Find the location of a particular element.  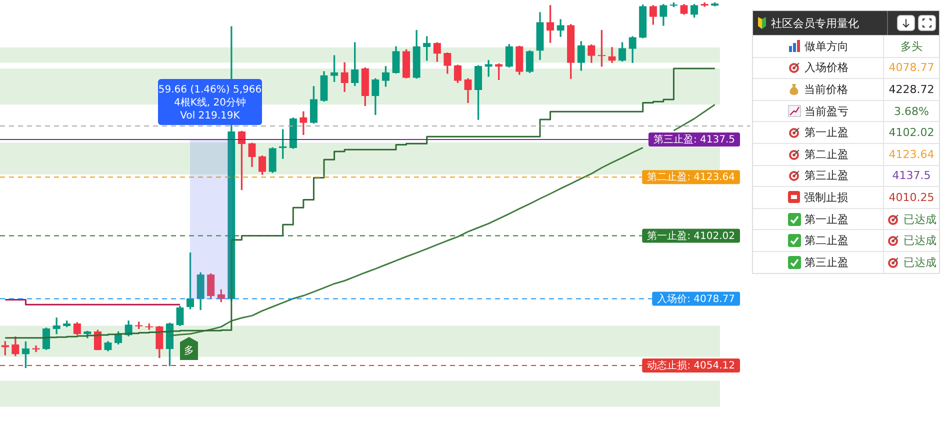

text: 4228.72 is located at coordinates (911, 89).